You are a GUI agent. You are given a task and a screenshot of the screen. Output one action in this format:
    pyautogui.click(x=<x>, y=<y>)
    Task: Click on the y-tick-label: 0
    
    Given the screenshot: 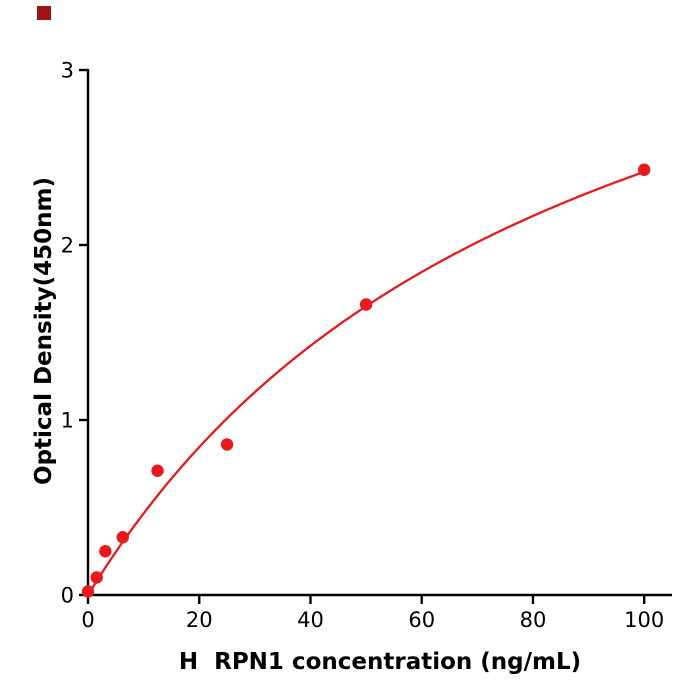 What is the action you would take?
    pyautogui.click(x=67, y=596)
    